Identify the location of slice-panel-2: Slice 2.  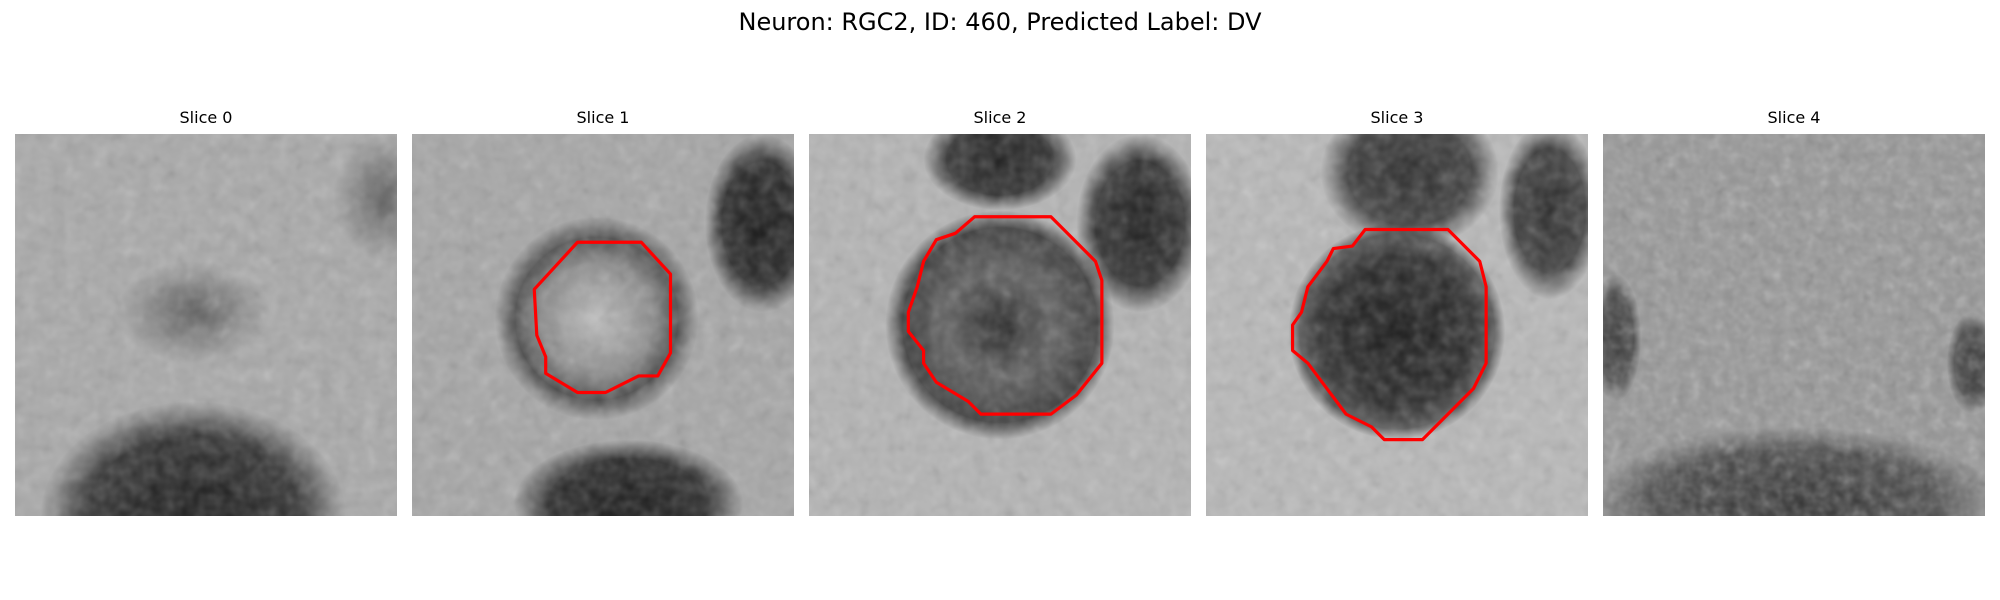
(1000, 312).